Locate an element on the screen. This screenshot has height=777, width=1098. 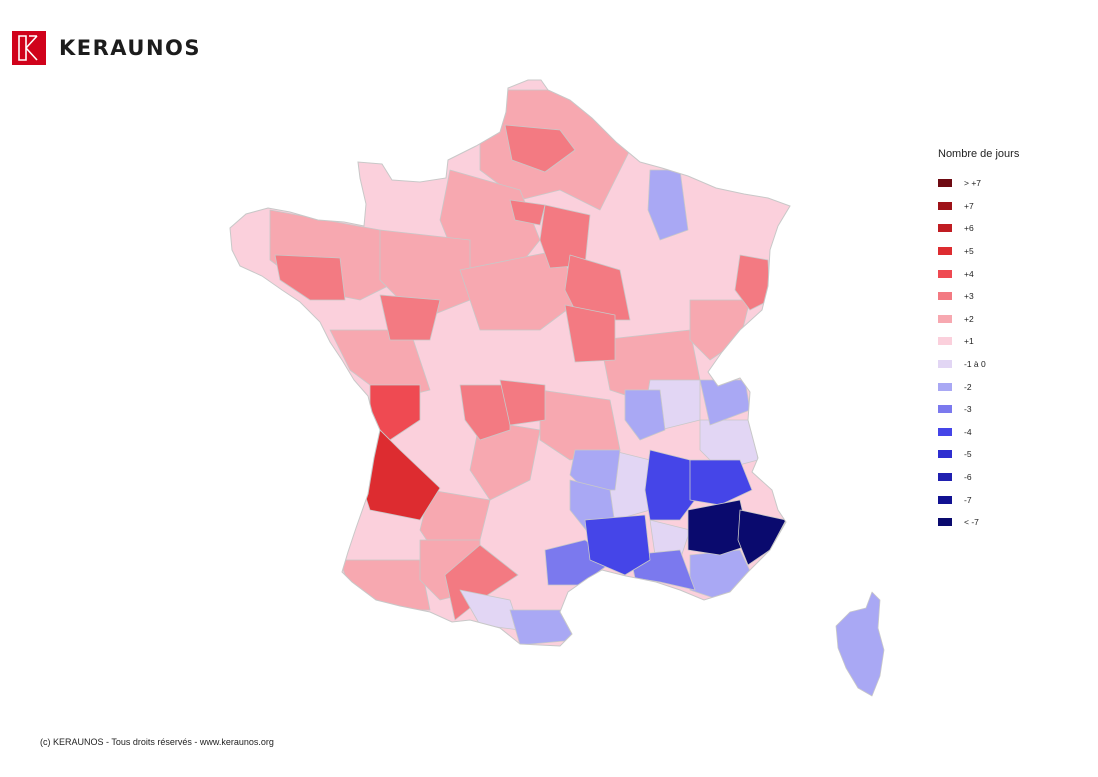
legend-label: +4 is located at coordinates (969, 273).